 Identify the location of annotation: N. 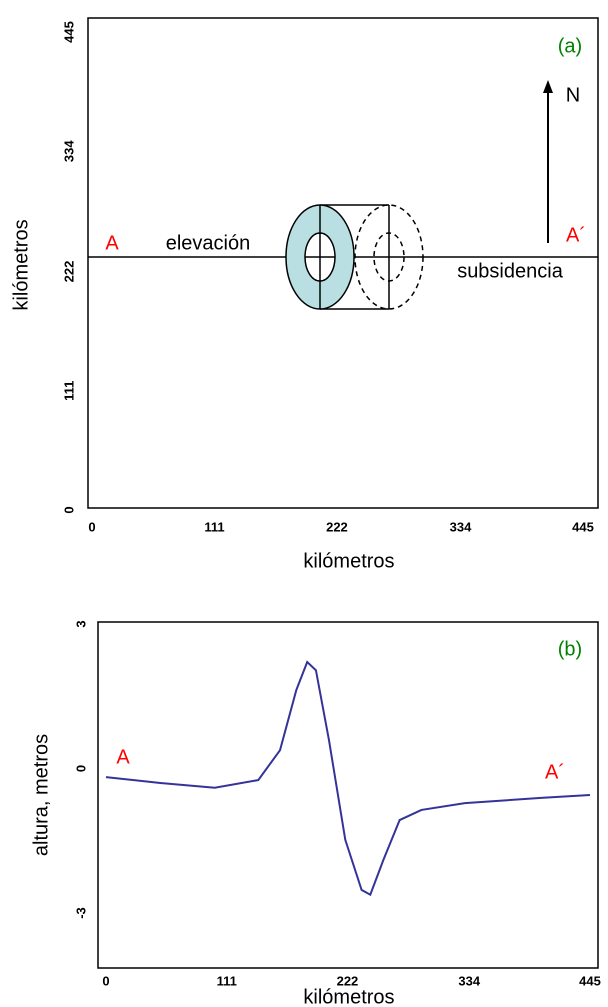
(573, 95).